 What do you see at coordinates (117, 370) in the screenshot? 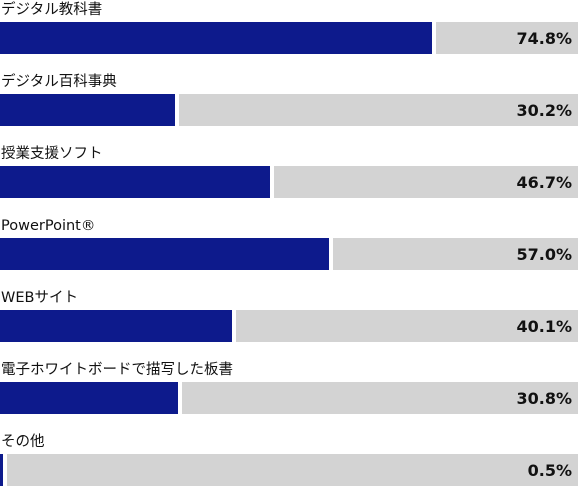
I see `category-label: 電子ホワイトボードで描写した板書` at bounding box center [117, 370].